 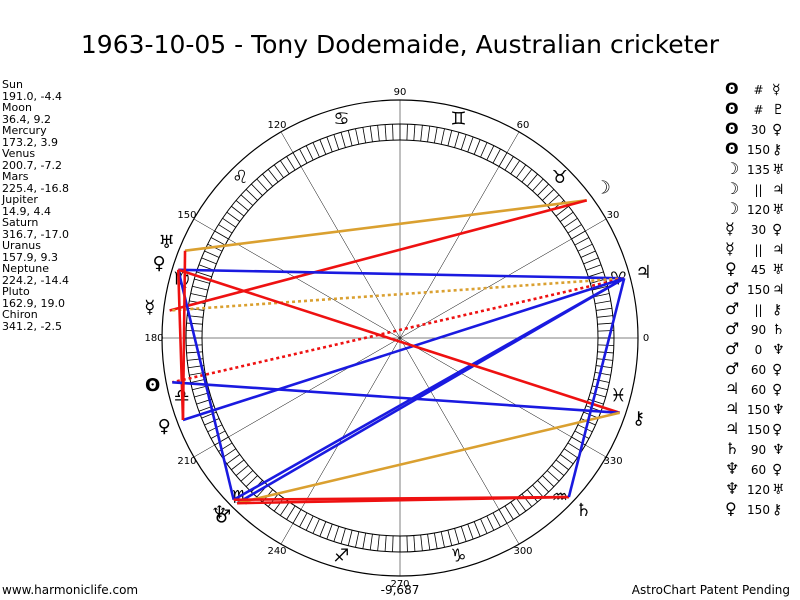 I want to click on aspect-row: ☿ 30 ♀, so click(x=762, y=229).